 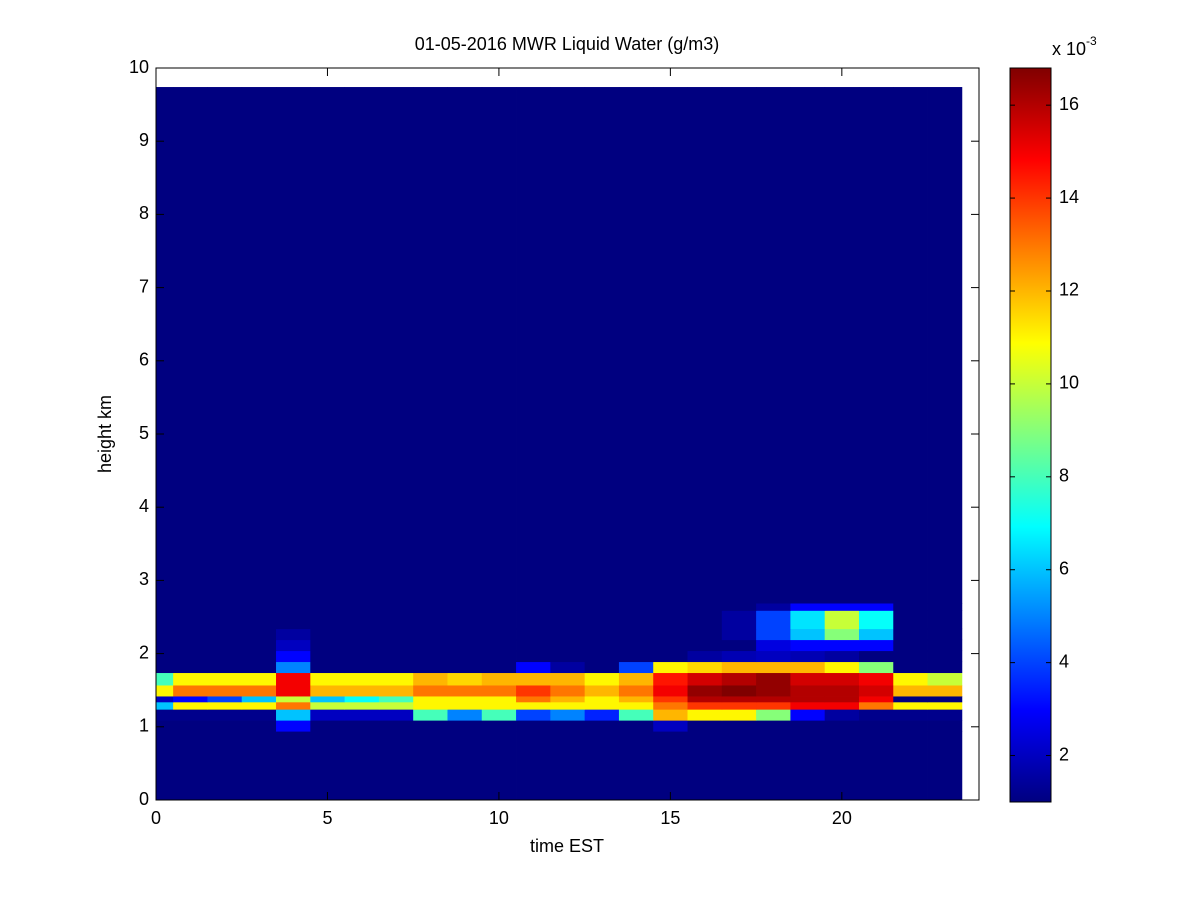 What do you see at coordinates (1064, 476) in the screenshot?
I see `colorbar-tick-label: 8` at bounding box center [1064, 476].